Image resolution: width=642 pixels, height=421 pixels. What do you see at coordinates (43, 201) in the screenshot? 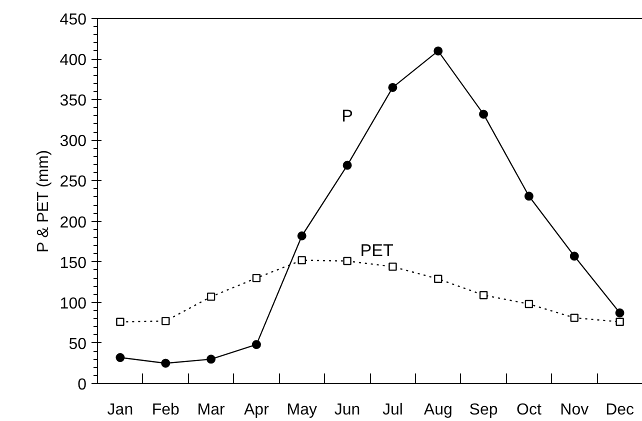
I see `y-axis-title: P & PET (mm)` at bounding box center [43, 201].